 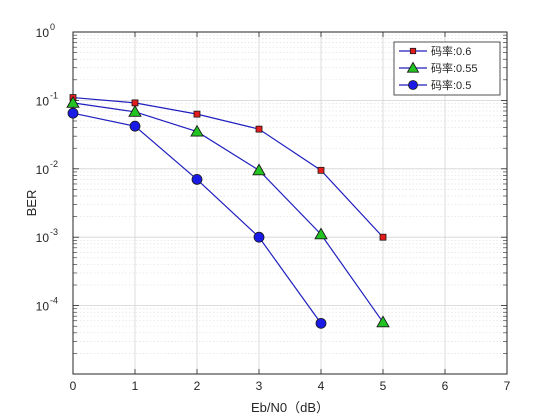 I want to click on legend-label: 码率:0.5, so click(x=451, y=85).